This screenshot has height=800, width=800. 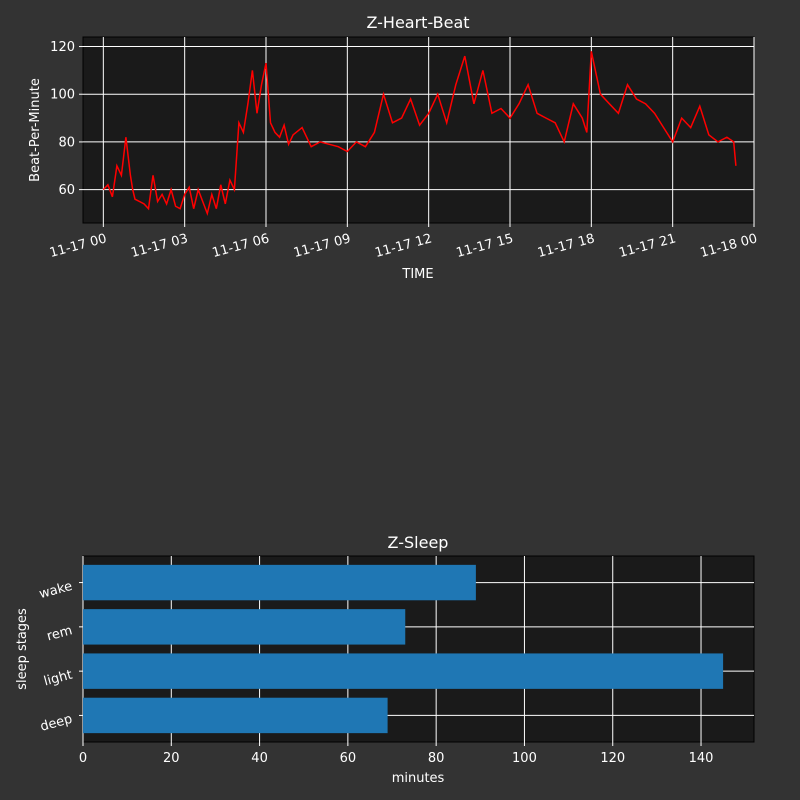 I want to click on hr-x-tick-label: 11-18 00, so click(x=729, y=246).